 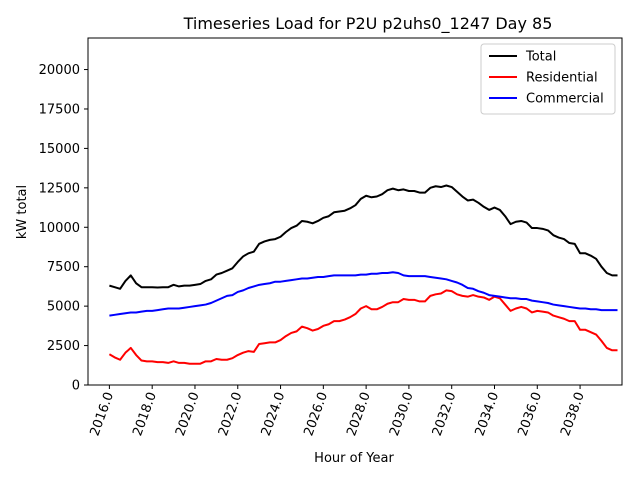 What do you see at coordinates (59, 70) in the screenshot?
I see `y-tick-label: 20000` at bounding box center [59, 70].